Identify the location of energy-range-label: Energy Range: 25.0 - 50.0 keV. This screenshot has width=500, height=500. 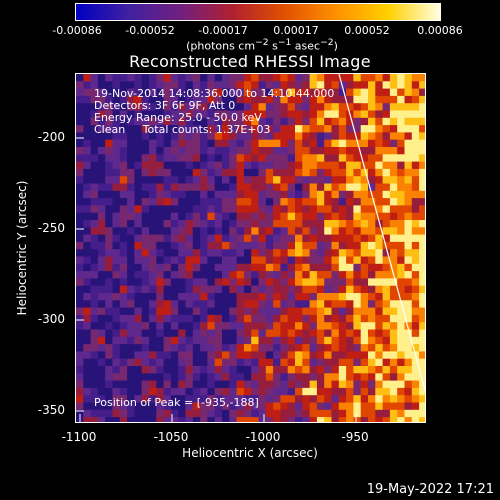
(178, 117).